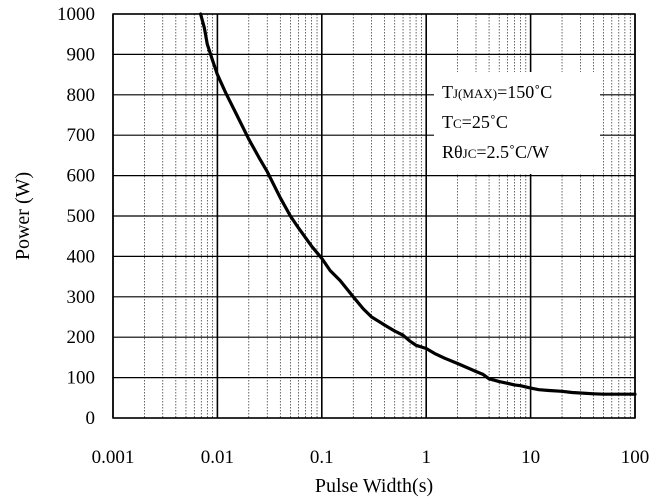 This screenshot has width=654, height=499. I want to click on annotation-box, so click(517, 123).